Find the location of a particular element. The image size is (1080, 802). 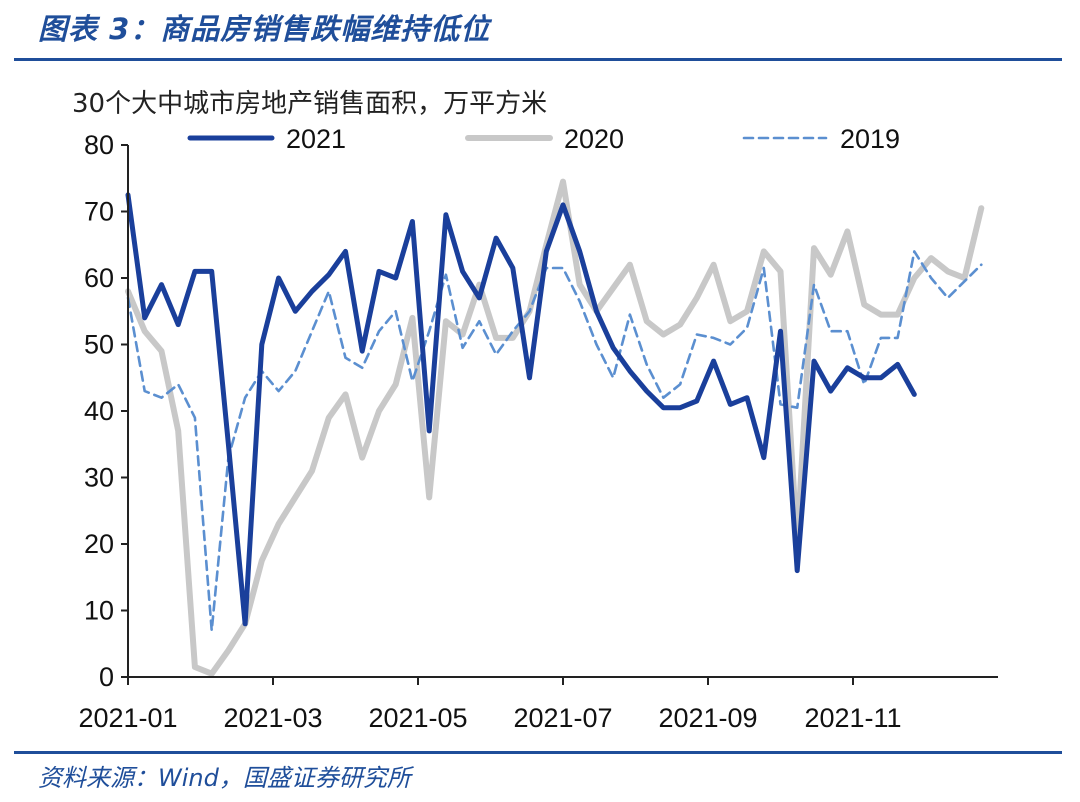

y-tick-label: 40 is located at coordinates (99, 411).